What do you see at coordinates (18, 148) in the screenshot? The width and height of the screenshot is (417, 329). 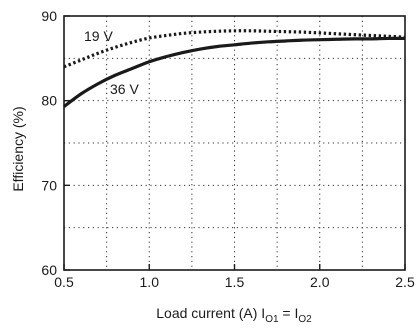 I see `y-axis-title: Efficiency (%)` at bounding box center [18, 148].